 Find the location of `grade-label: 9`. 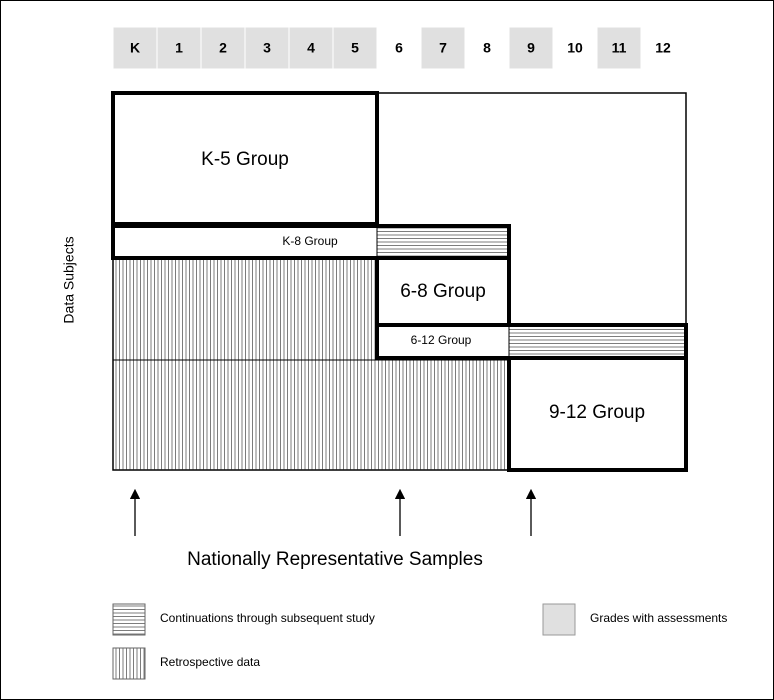

grade-label: 9 is located at coordinates (531, 48).